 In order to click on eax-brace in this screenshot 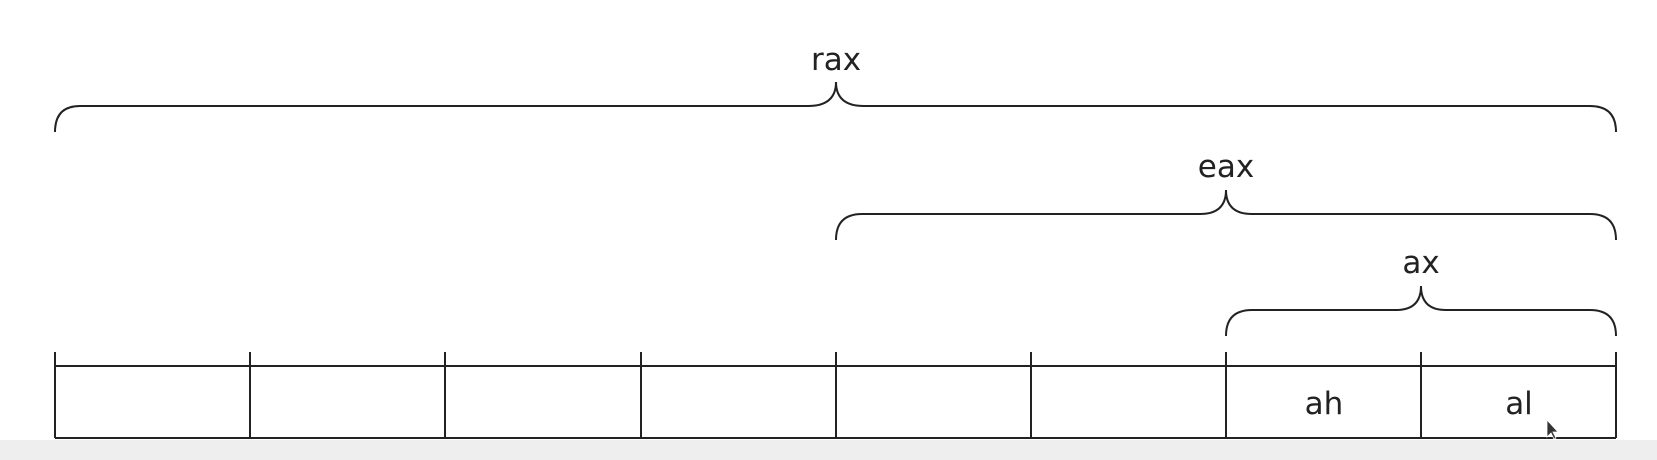, I will do `click(1226, 215)`.